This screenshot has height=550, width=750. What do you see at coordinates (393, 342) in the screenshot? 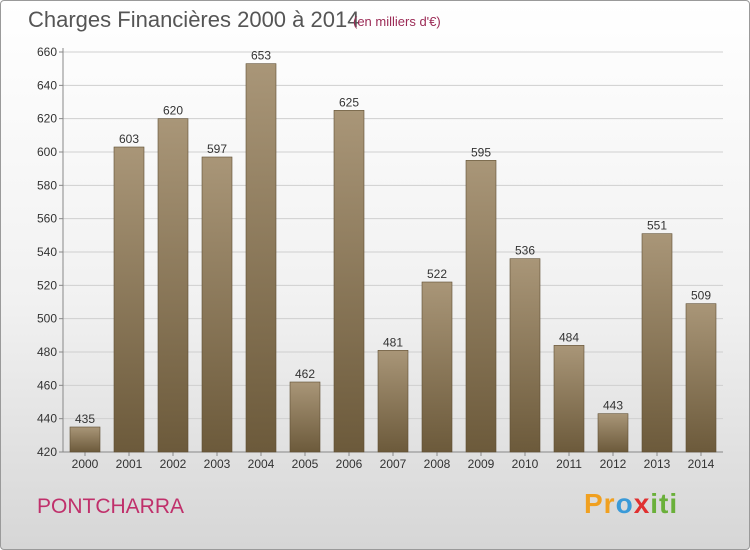
I see `value-label-2007: 481` at bounding box center [393, 342].